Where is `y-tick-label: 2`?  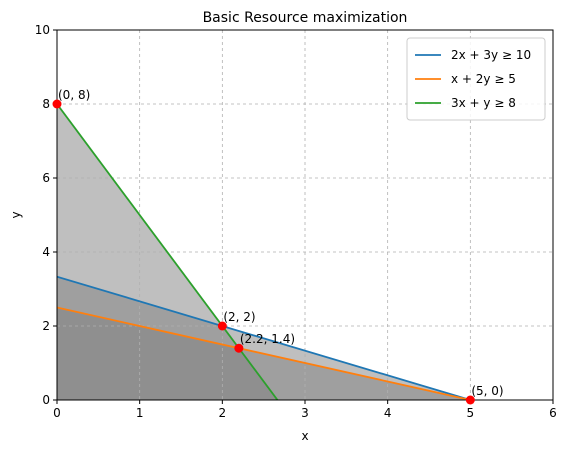 y-tick-label: 2 is located at coordinates (46, 326).